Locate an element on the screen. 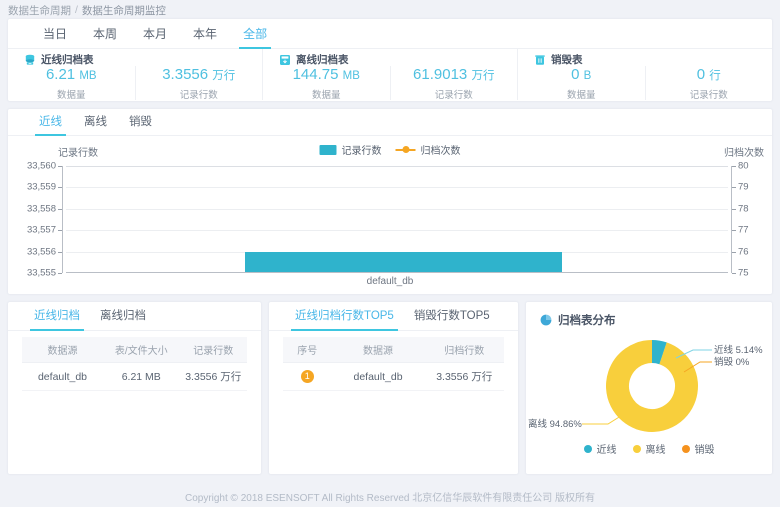 The image size is (780, 507). cell-archived-rows: 3.3556 万行 is located at coordinates (464, 376).